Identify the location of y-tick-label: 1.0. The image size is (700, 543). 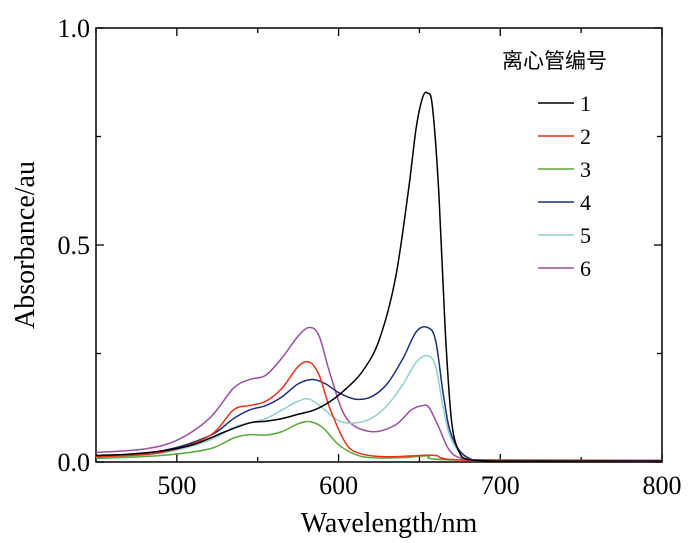
(74, 28).